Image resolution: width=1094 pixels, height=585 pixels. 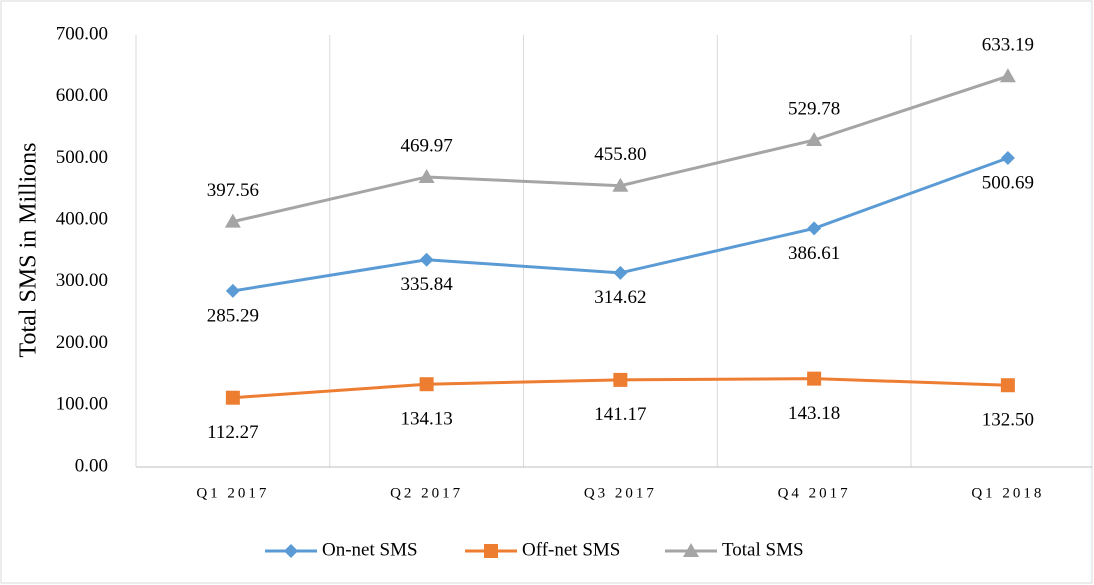 What do you see at coordinates (427, 419) in the screenshot?
I see `data-label: 134.13` at bounding box center [427, 419].